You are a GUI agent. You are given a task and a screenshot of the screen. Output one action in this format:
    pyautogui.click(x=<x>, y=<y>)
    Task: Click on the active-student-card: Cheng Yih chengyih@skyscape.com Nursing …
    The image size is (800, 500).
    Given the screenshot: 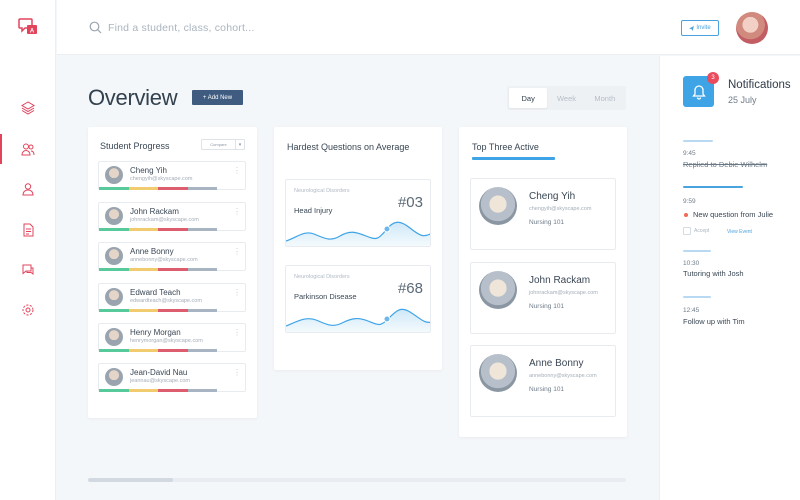 What is the action you would take?
    pyautogui.click(x=543, y=214)
    